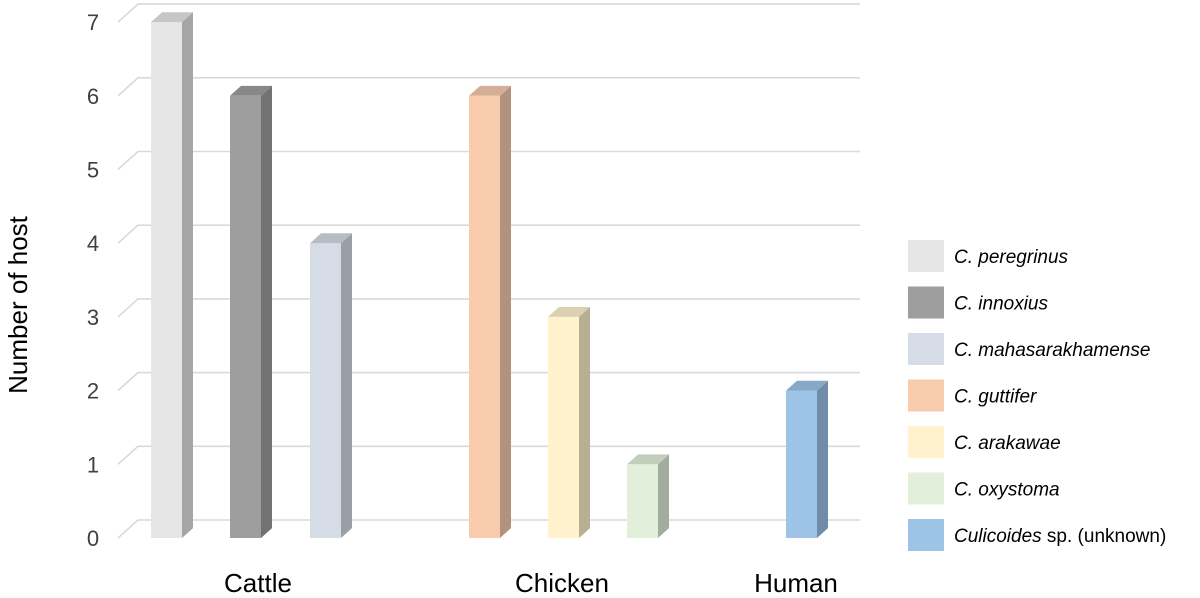  Describe the element at coordinates (93, 317) in the screenshot. I see `y-tick-label: 3` at that location.